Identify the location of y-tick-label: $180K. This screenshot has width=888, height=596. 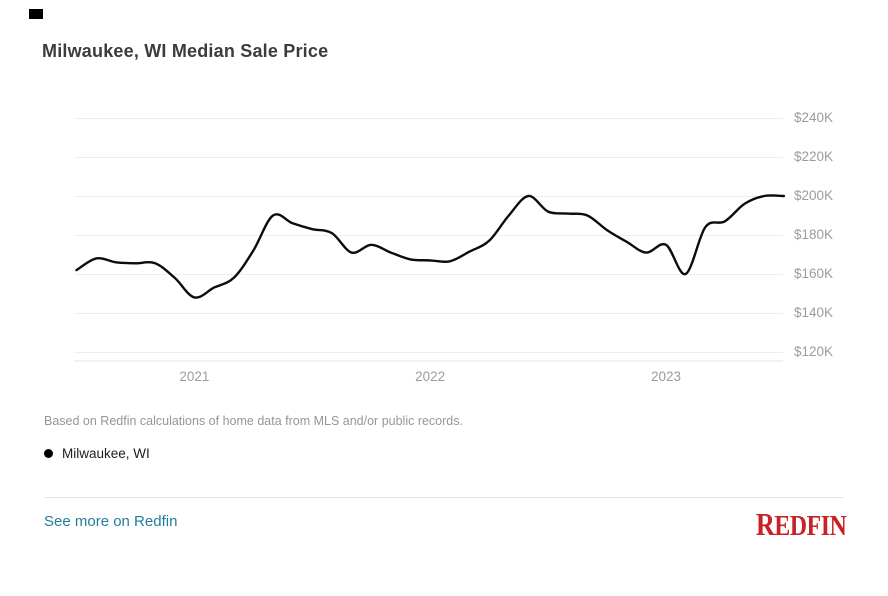
(814, 234).